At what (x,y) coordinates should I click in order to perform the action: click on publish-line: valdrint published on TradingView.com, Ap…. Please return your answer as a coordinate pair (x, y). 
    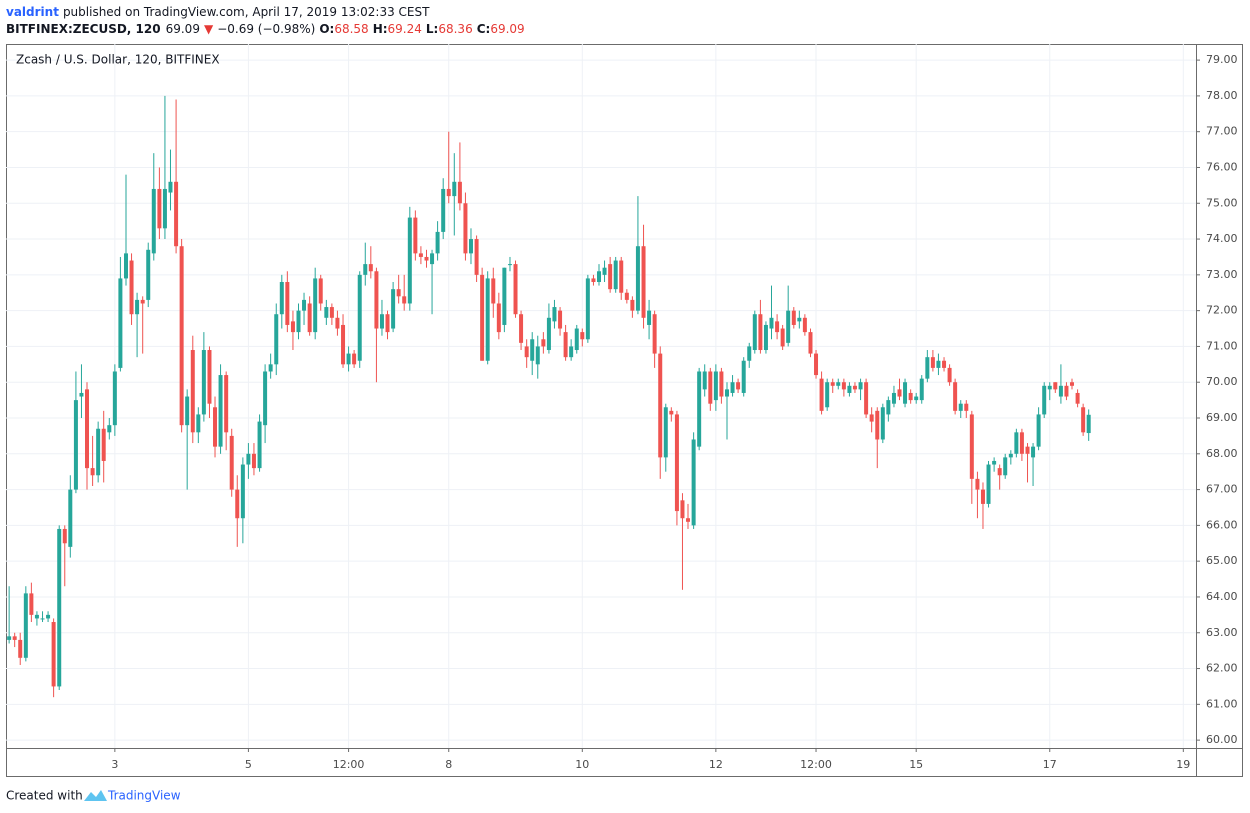
    Looking at the image, I should click on (218, 12).